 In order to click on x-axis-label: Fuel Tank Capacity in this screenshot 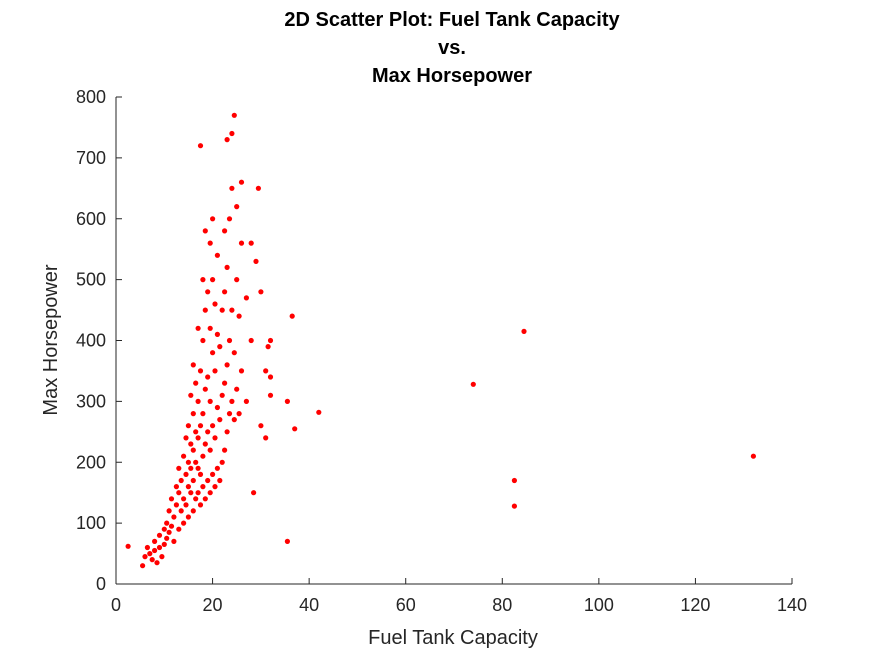, I will do `click(453, 638)`.